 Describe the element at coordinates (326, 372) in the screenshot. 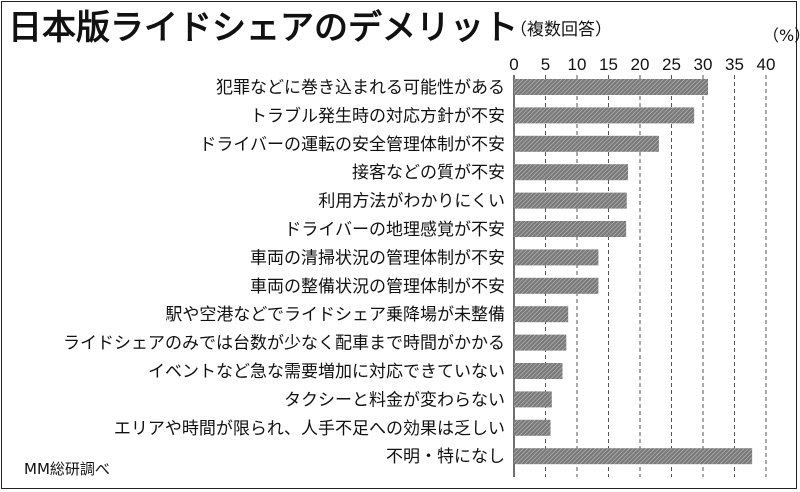

I see `category-label-10: イベントなど急な需要増加に対応できていない` at that location.